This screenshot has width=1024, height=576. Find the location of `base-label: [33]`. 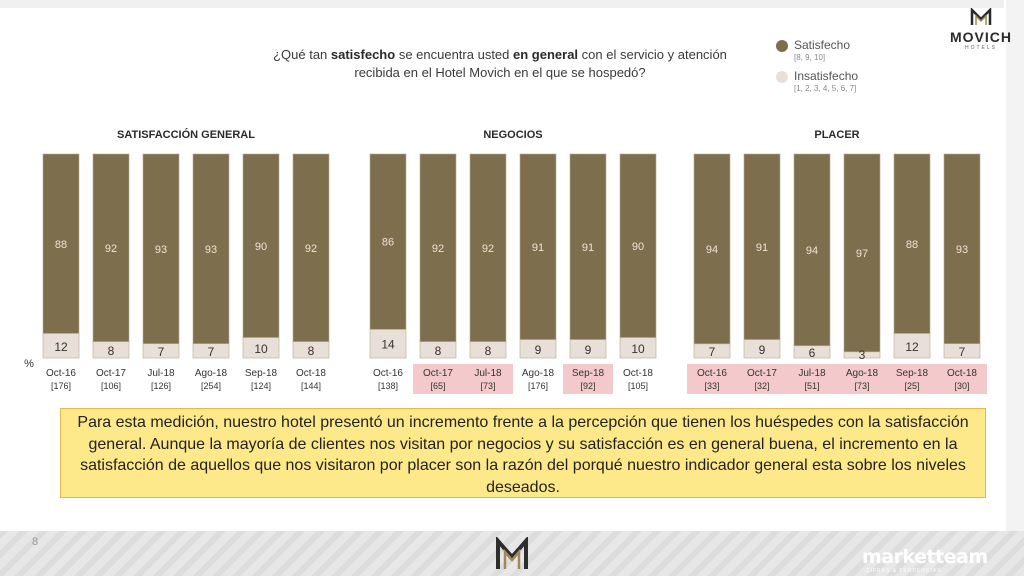

base-label: [33] is located at coordinates (711, 386).